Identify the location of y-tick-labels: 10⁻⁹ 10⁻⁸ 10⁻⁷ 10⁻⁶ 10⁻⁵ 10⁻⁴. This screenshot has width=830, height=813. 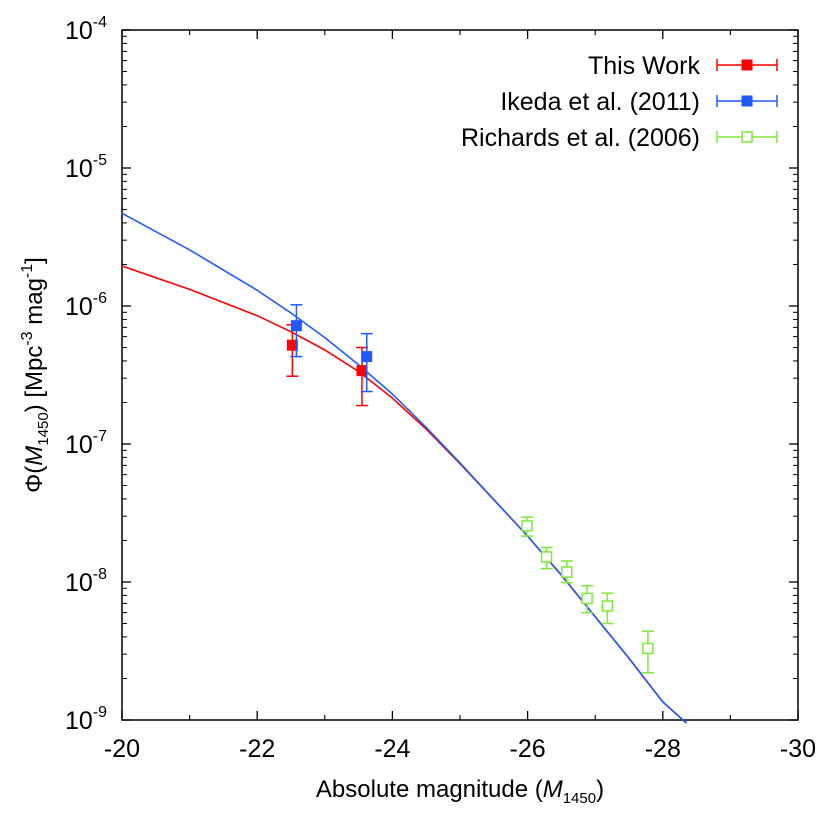
(86, 374).